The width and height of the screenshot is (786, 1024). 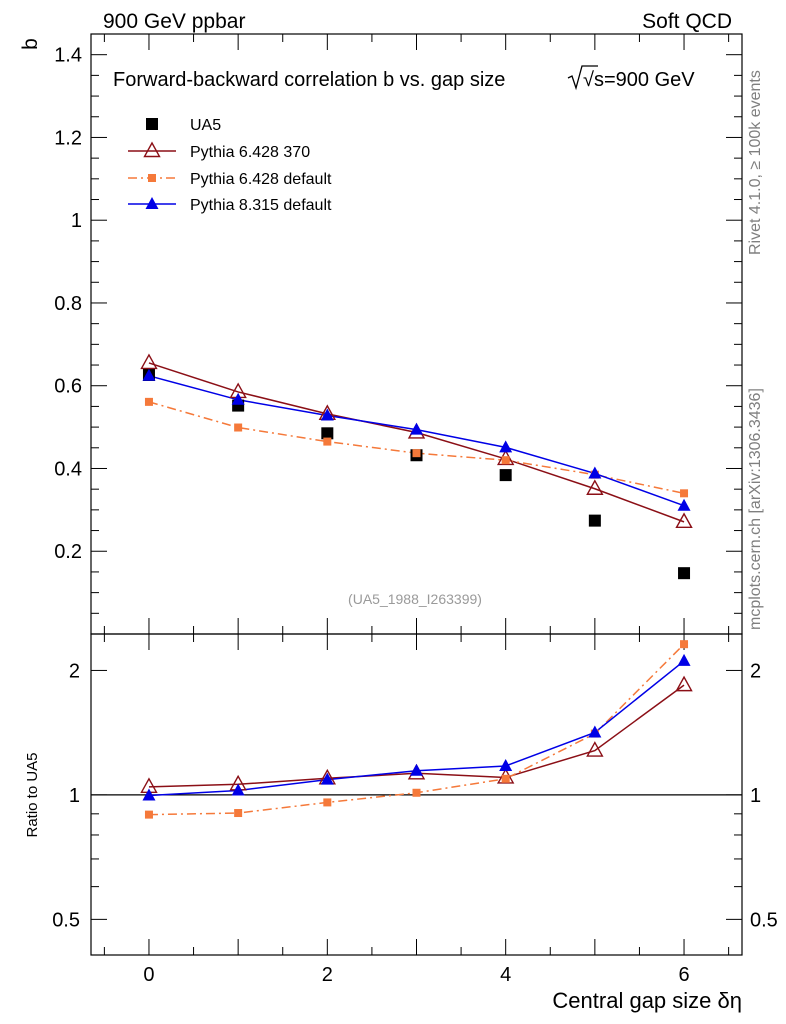 I want to click on ratio-y-axis-title: Ratio to UA5, so click(x=32, y=794).